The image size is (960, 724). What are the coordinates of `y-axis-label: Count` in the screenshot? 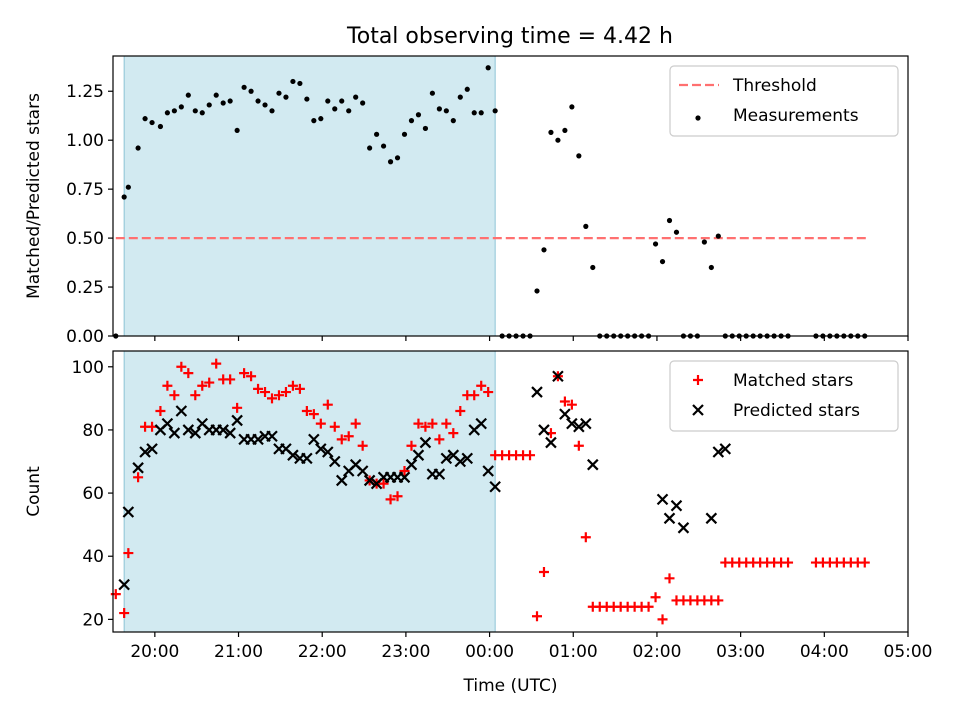 It's located at (34, 491).